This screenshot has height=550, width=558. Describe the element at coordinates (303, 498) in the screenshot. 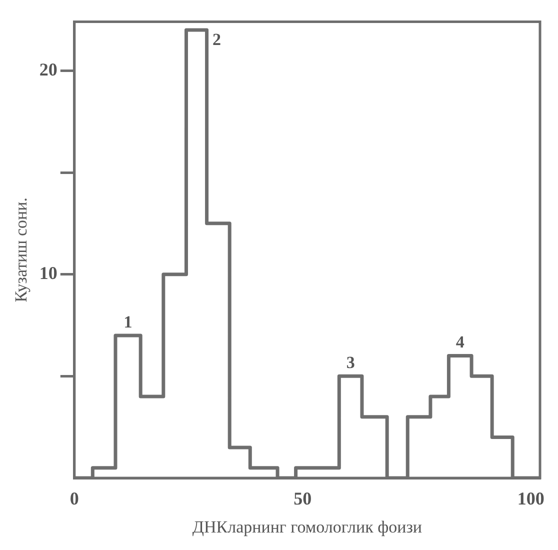

I see `x-tick-label: 50` at that location.